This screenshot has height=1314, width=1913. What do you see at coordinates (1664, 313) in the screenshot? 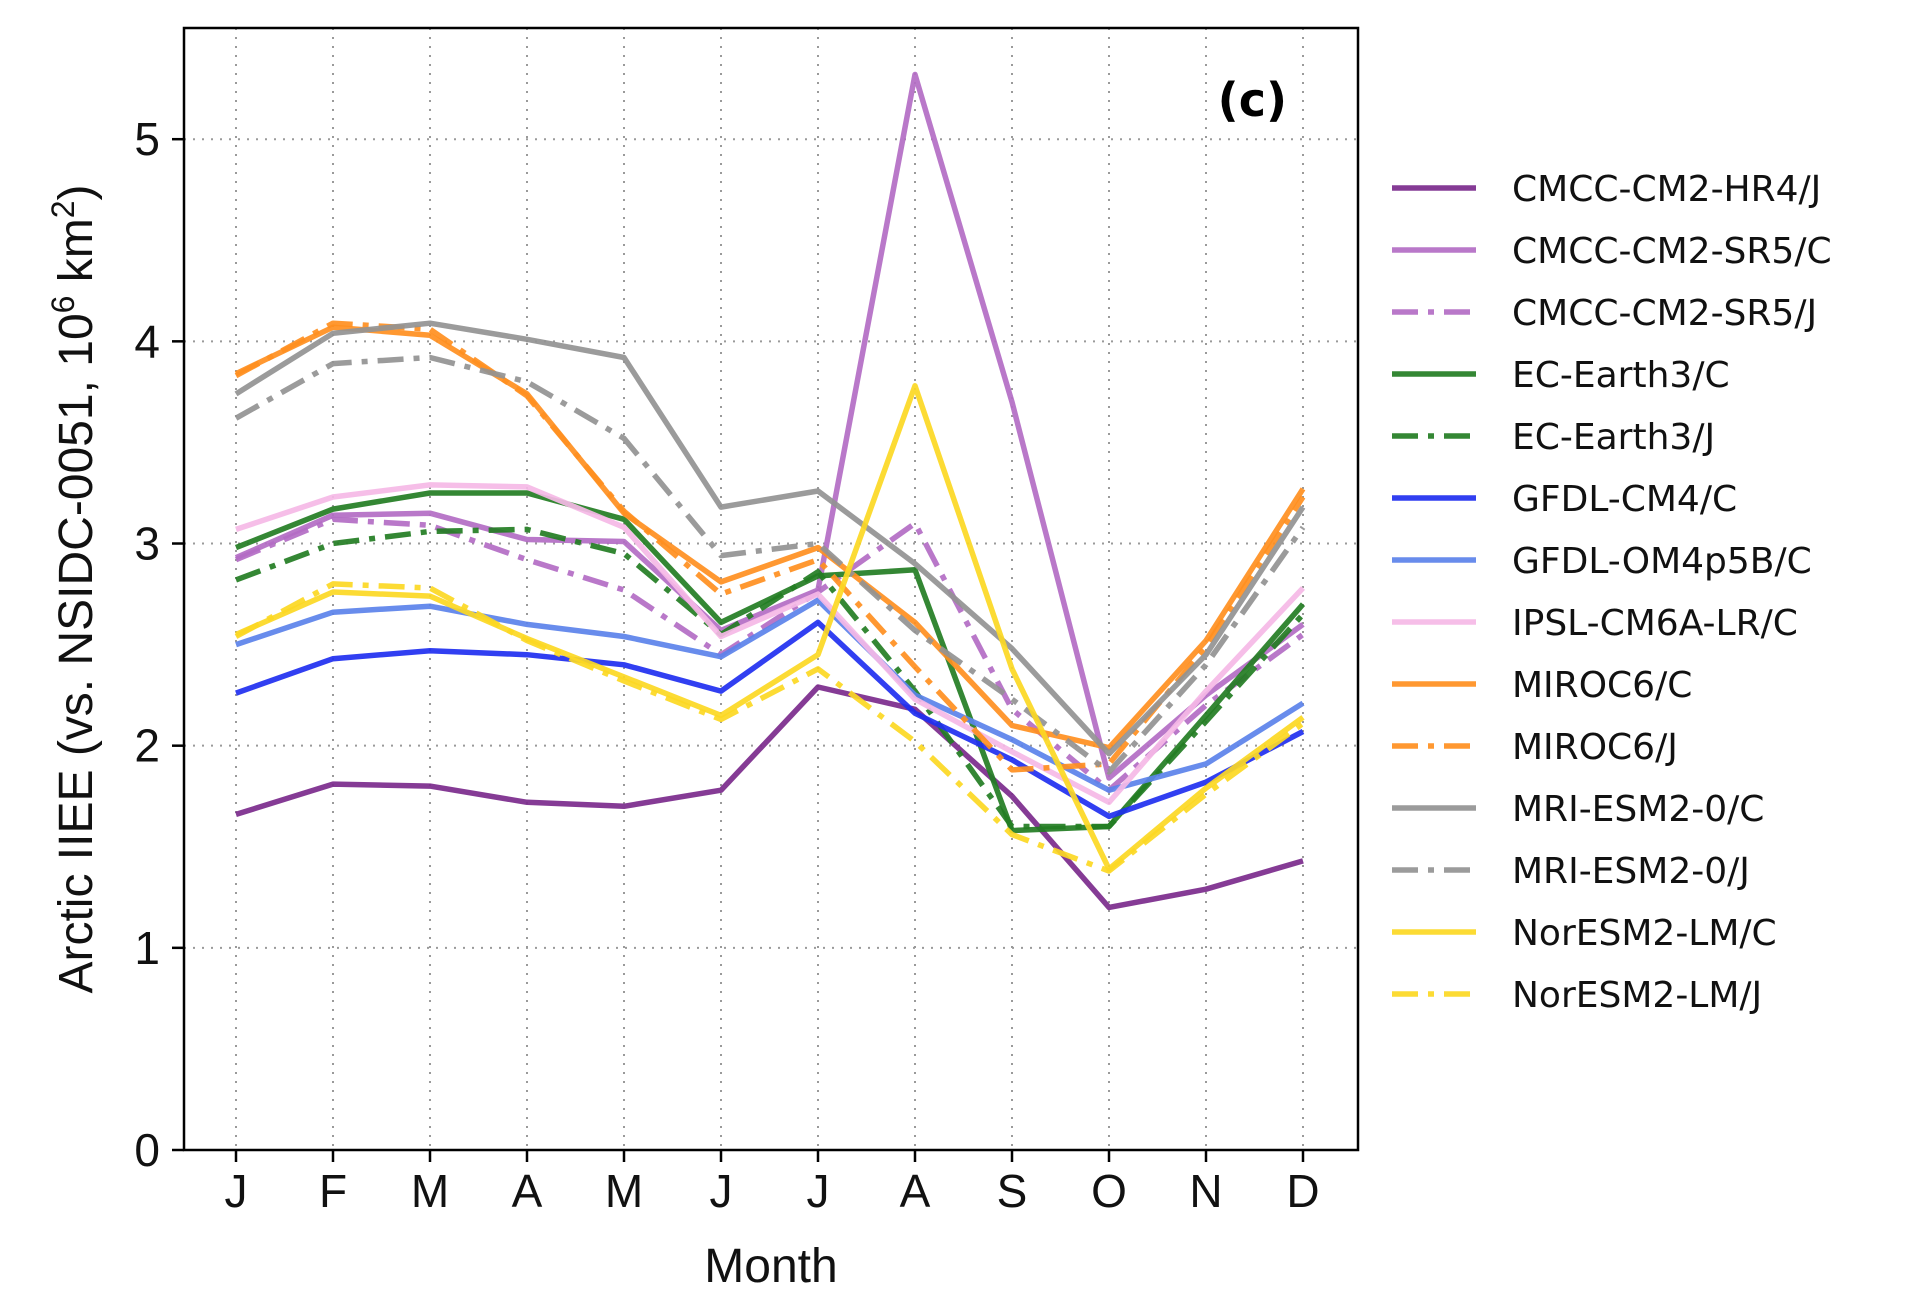
I see `legend-label: CMCC-CM2-SR5/J` at bounding box center [1664, 313].